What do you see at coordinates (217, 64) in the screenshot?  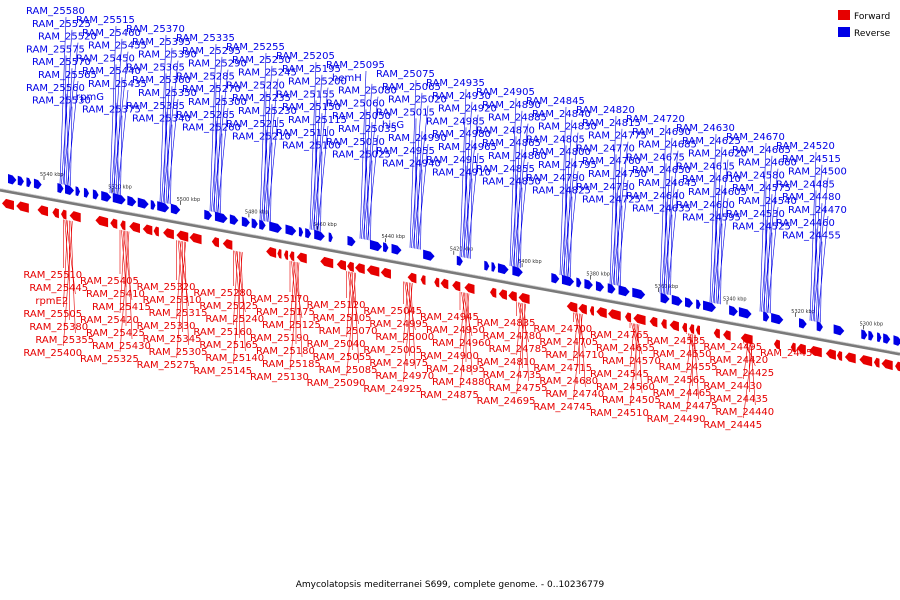 I see `reverse-gene-label: RAM_25290` at bounding box center [217, 64].